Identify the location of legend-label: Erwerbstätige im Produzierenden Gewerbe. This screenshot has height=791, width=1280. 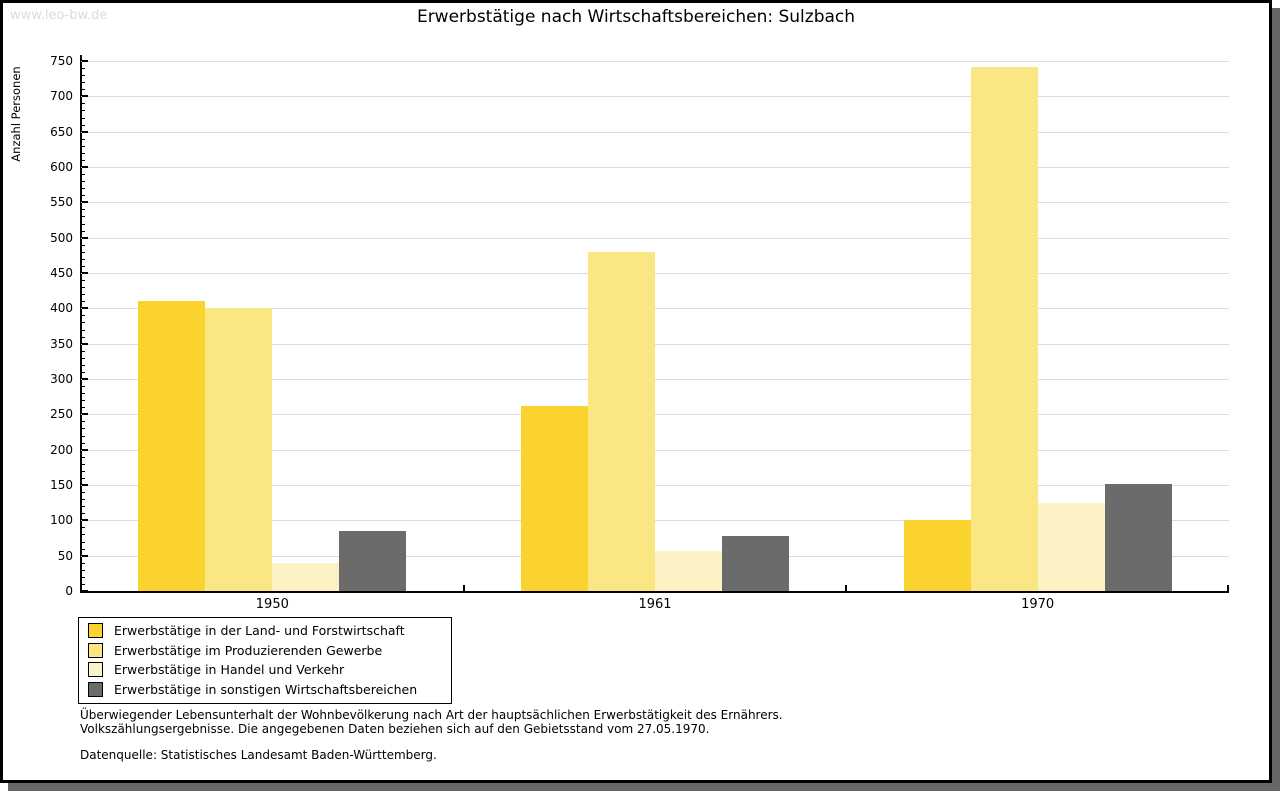
(248, 650).